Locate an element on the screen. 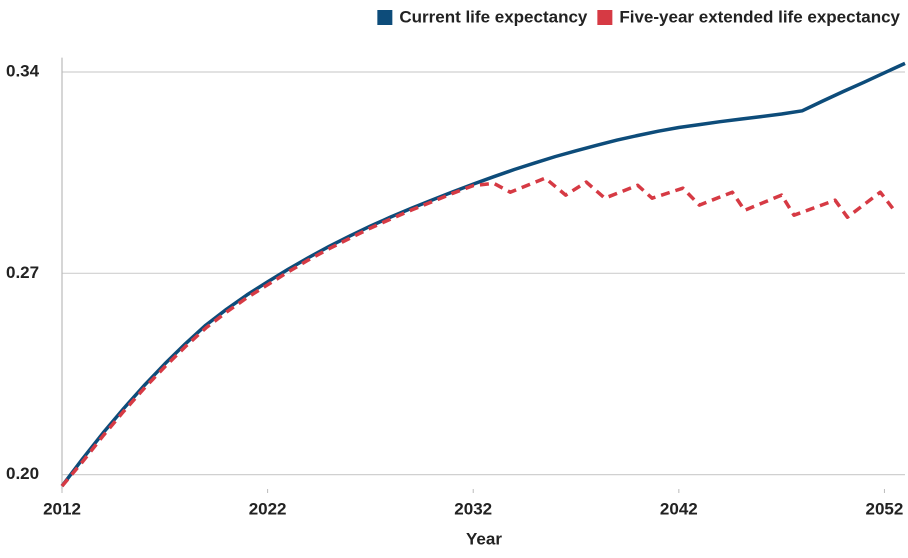 The image size is (908, 558). x-tick-label: 2032 is located at coordinates (473, 508).